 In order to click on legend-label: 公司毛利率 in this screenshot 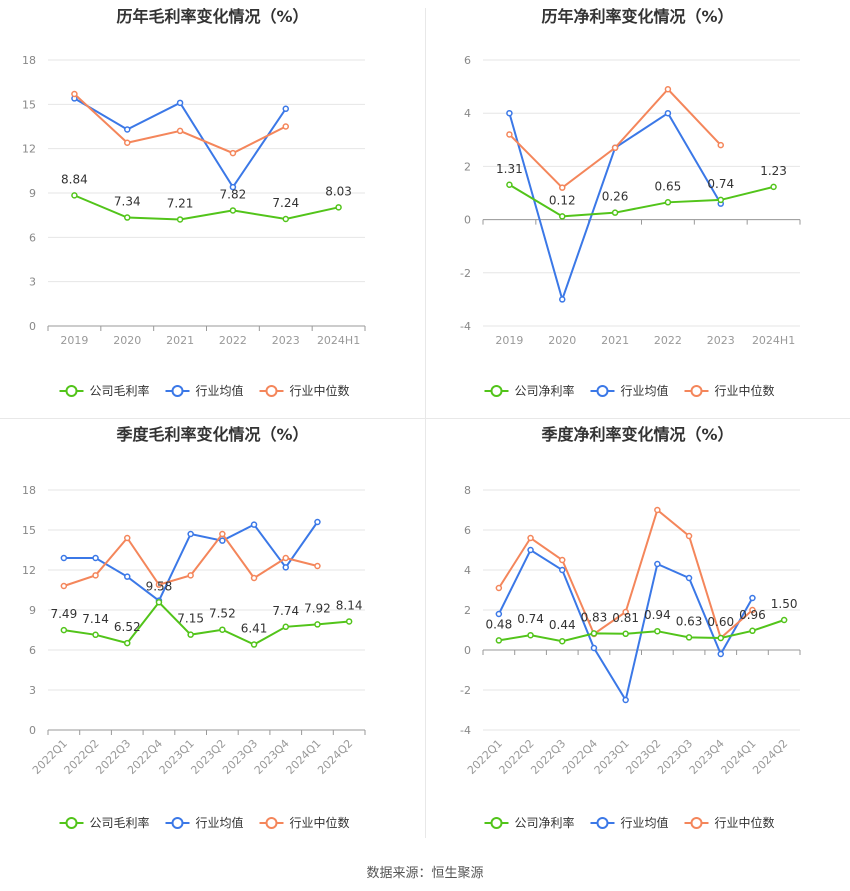, I will do `click(120, 822)`.